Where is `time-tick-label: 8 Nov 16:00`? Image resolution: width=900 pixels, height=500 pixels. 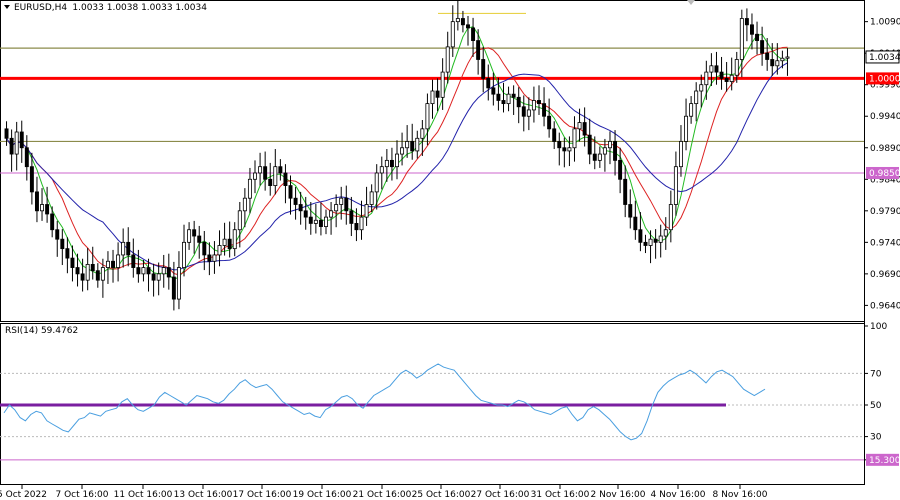
time-tick-label: 8 Nov 16:00 is located at coordinates (740, 495).